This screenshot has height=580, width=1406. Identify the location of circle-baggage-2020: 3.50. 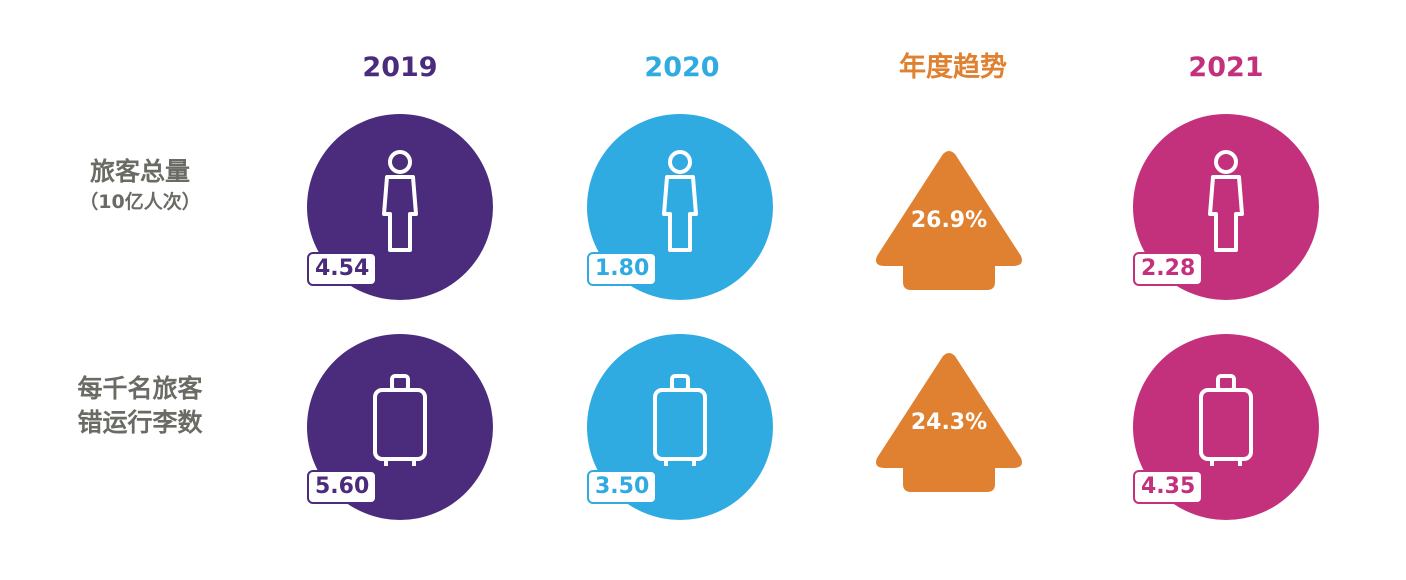
(680, 427).